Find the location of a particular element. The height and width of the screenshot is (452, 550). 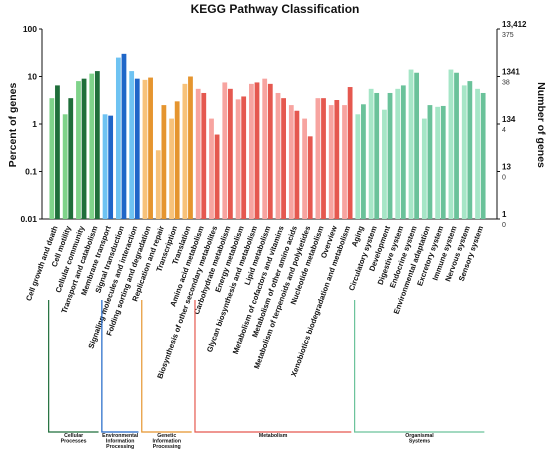

y-tick-label: 10 is located at coordinates (33, 77).